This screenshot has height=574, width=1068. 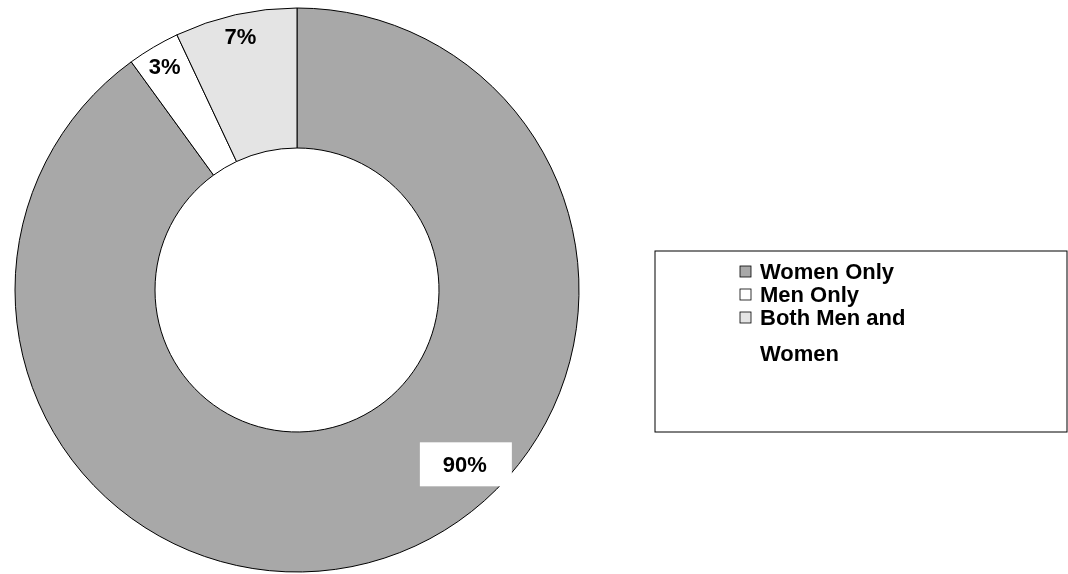 I want to click on data-label: 3%, so click(x=164, y=66).